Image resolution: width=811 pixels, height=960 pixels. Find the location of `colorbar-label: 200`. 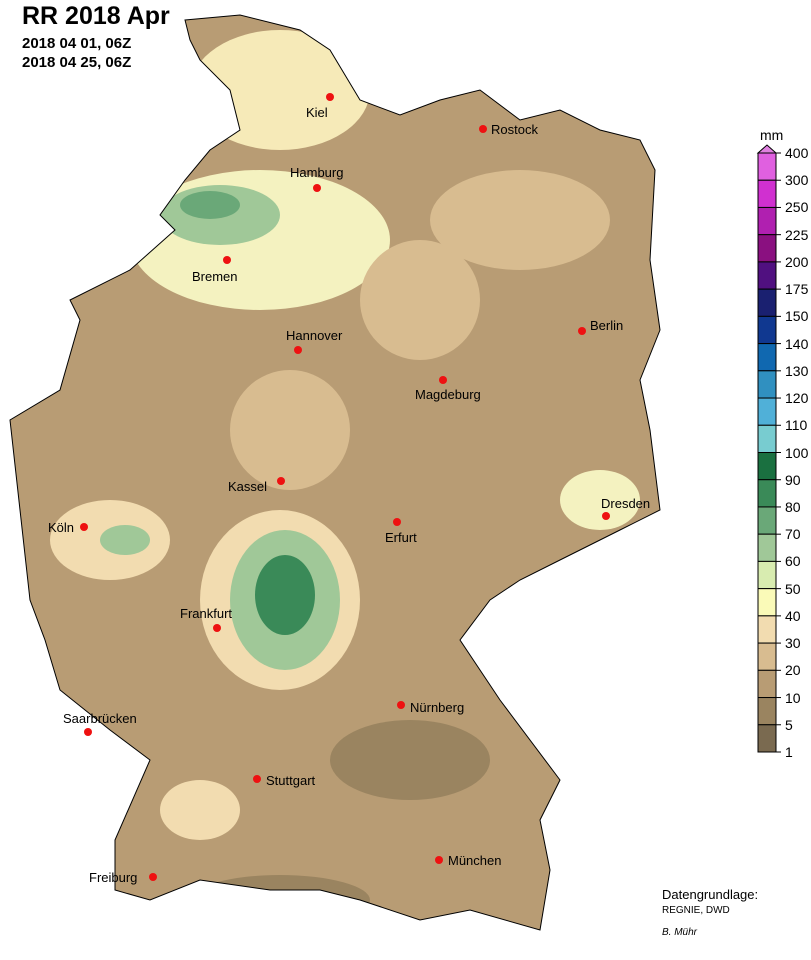

colorbar-label: 200 is located at coordinates (797, 261).